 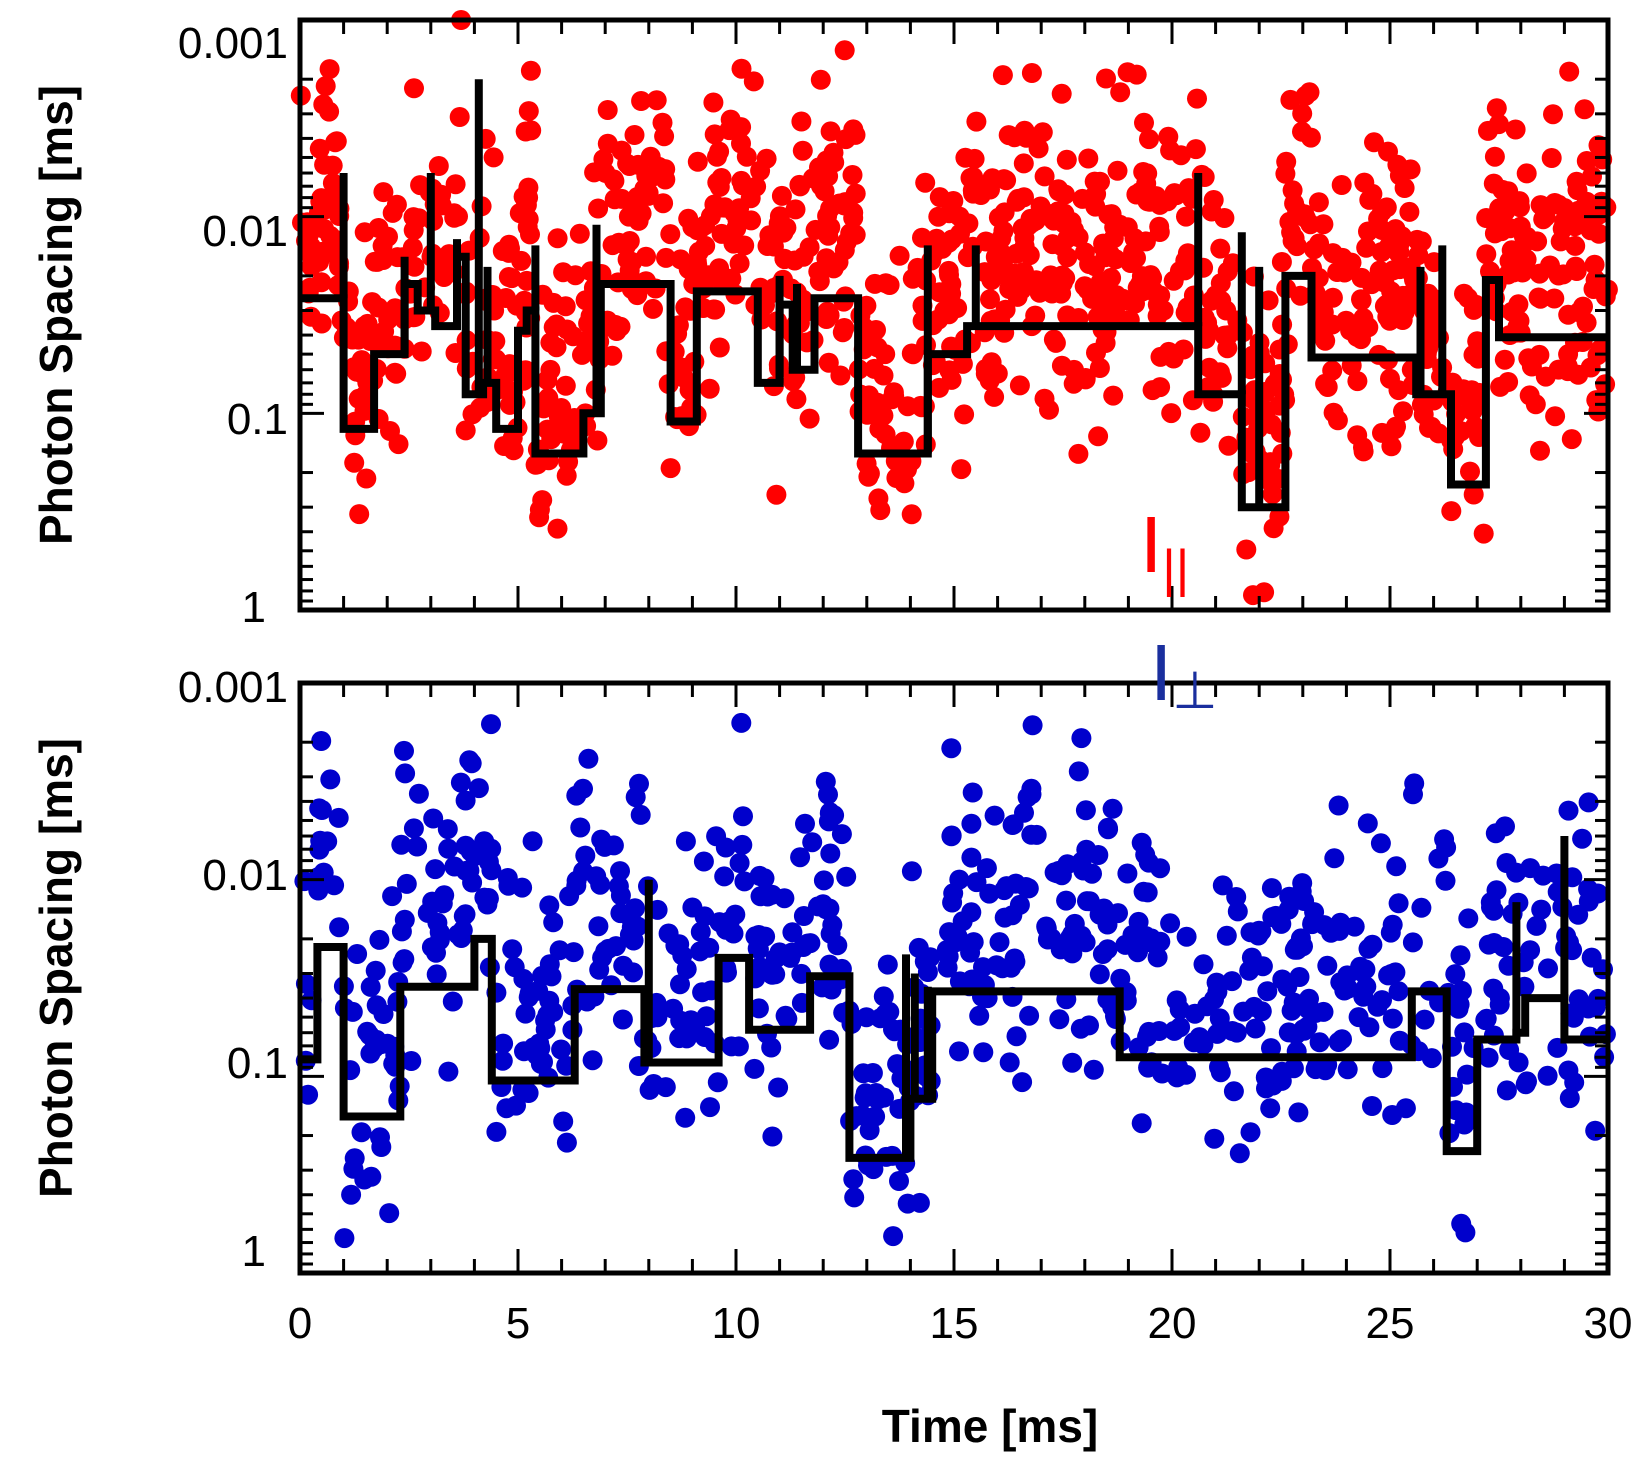 I want to click on top-y-tick-label-0: 0.001, so click(x=233, y=43).